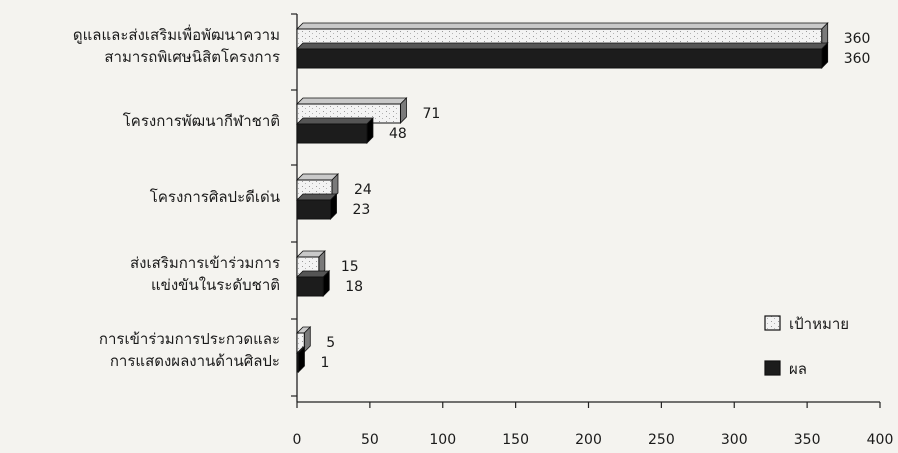  What do you see at coordinates (857, 39) in the screenshot?
I see `target-value-label: 360` at bounding box center [857, 39].